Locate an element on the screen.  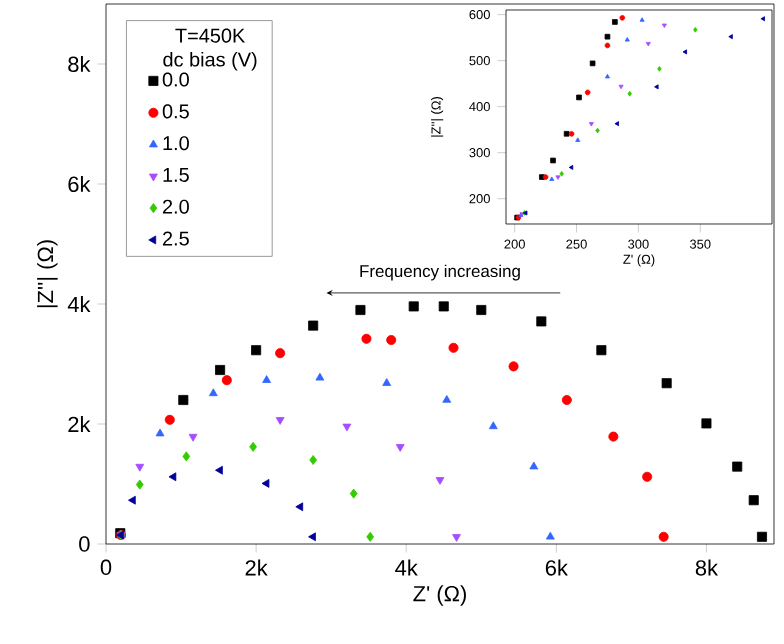
legend-label: 0.0 is located at coordinates (175, 79).